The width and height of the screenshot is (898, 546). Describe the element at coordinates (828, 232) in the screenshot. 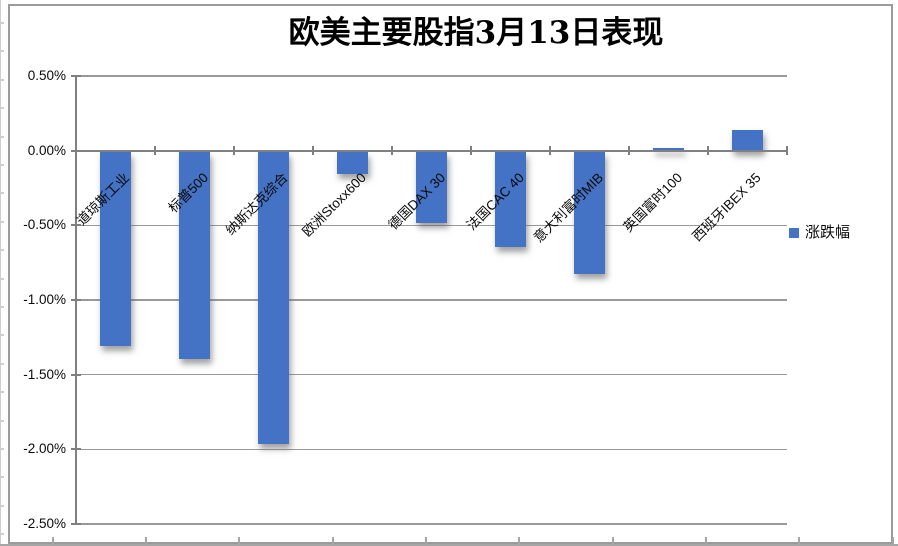

I see `legend-series-label: 涨跌幅` at that location.